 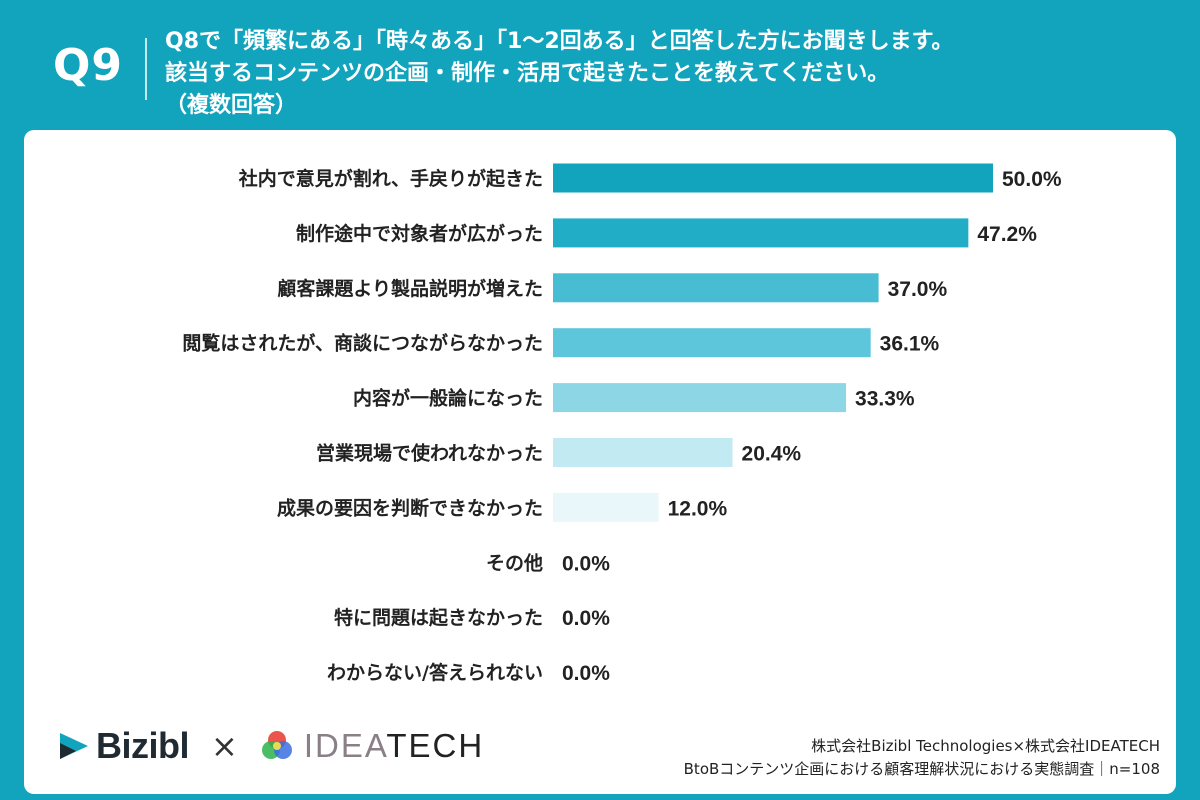 What do you see at coordinates (419, 233) in the screenshot?
I see `category-label: 制作途中で対象者が広がった` at bounding box center [419, 233].